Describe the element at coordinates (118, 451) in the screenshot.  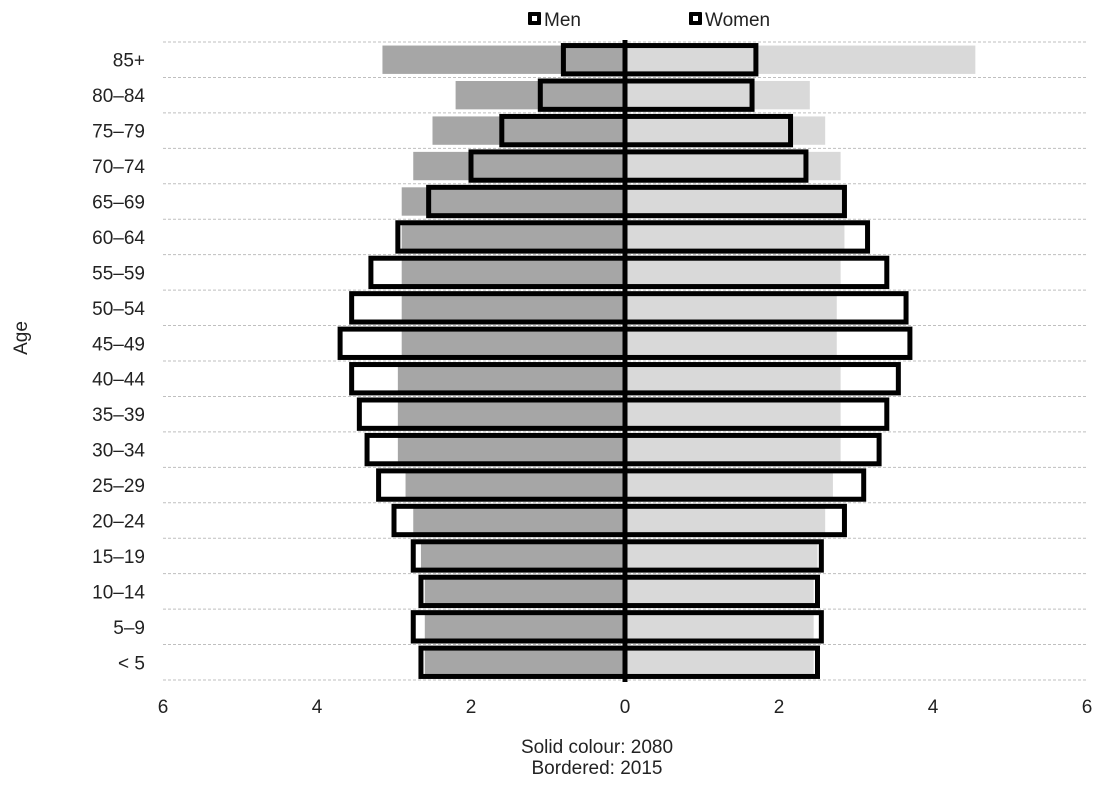
I see `age-tick-label: 30–34` at that location.